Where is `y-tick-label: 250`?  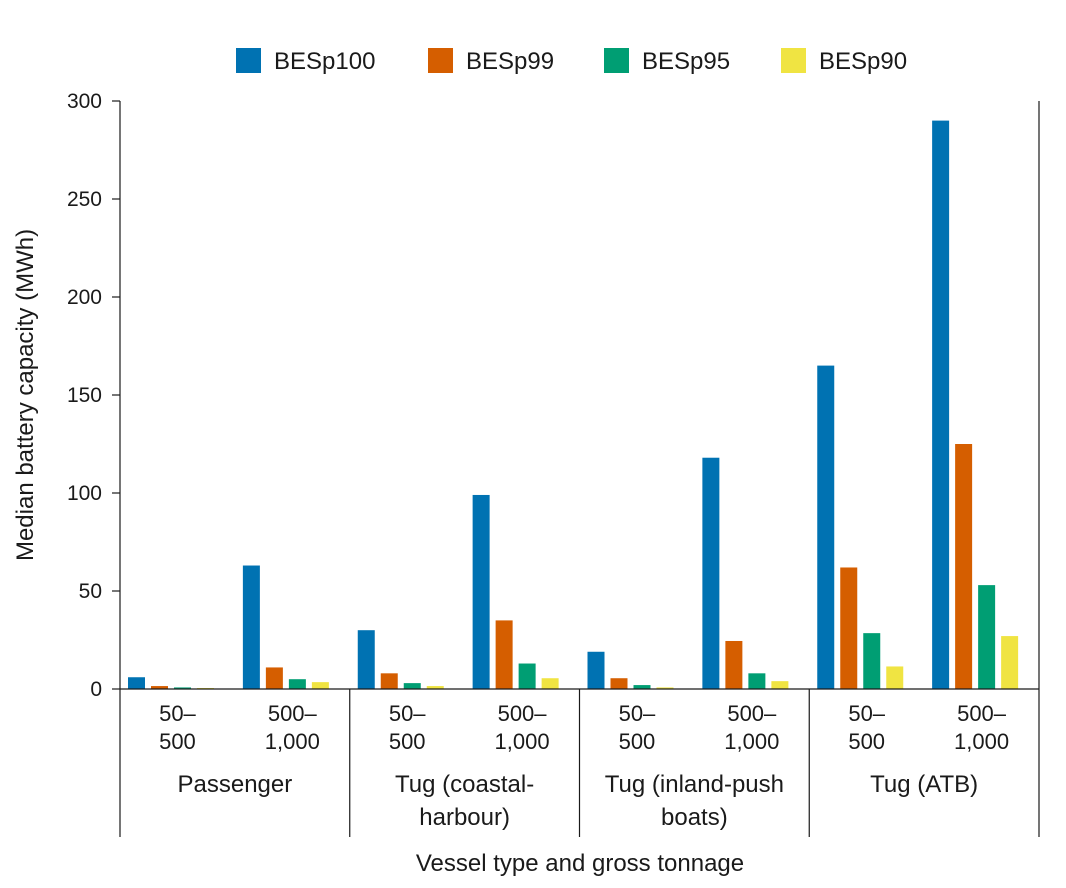 y-tick-label: 250 is located at coordinates (84, 199).